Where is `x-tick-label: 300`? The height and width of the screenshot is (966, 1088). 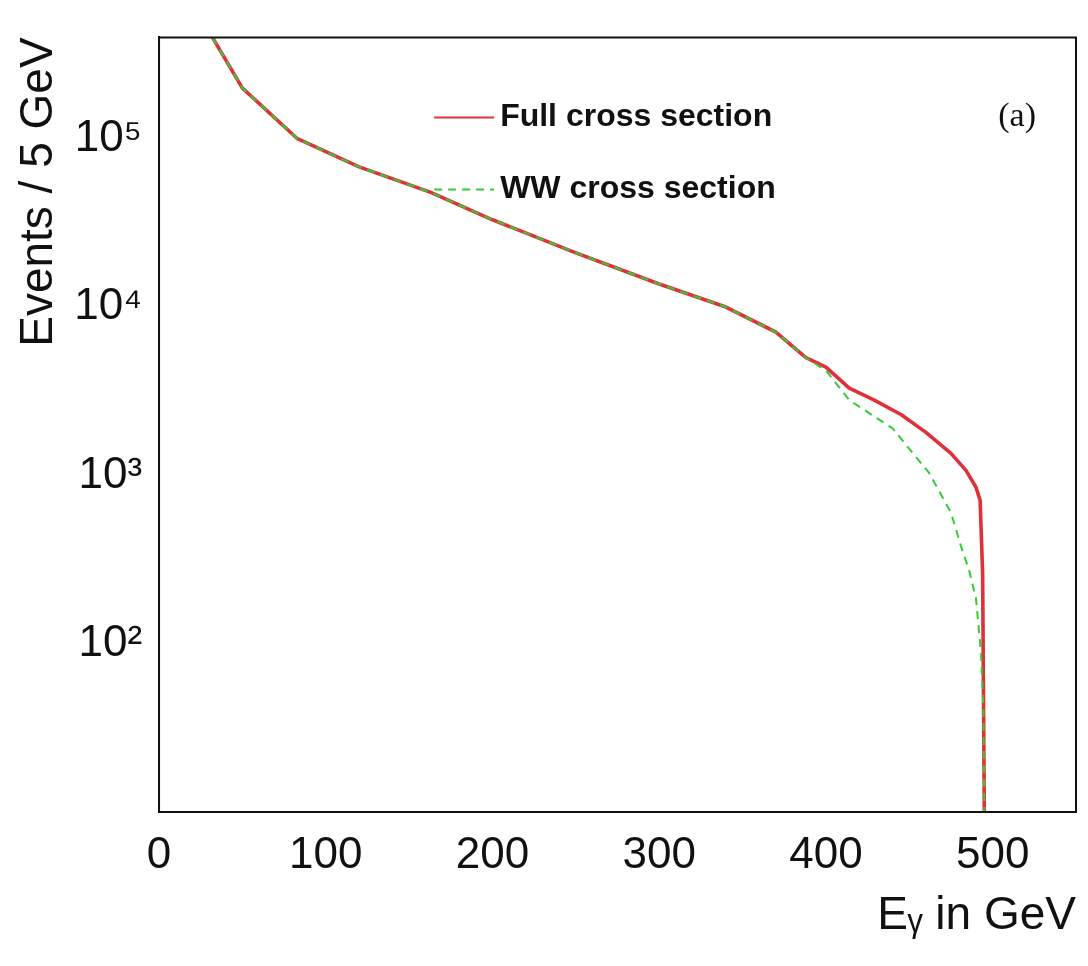 x-tick-label: 300 is located at coordinates (659, 852).